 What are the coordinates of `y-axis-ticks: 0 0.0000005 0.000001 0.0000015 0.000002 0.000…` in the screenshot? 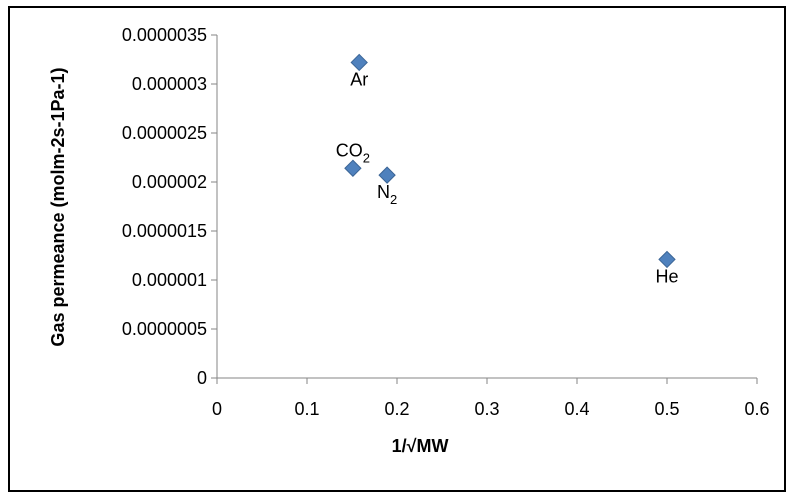 It's located at (169, 206).